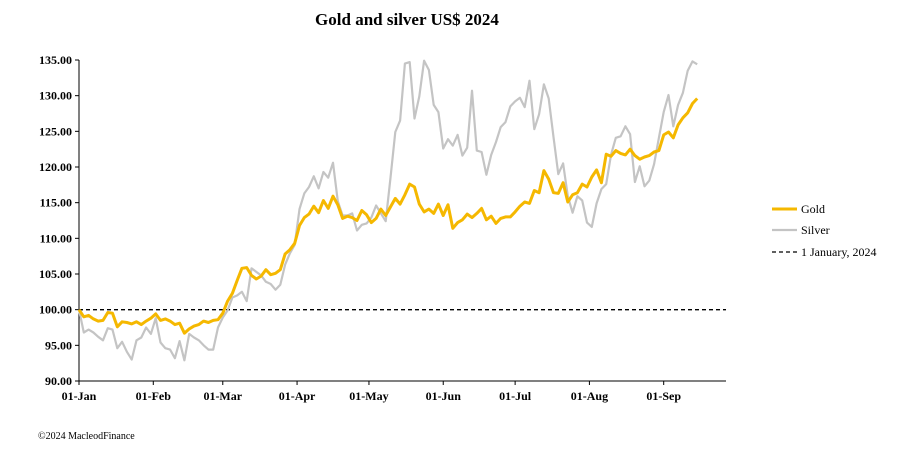 The width and height of the screenshot is (902, 450). What do you see at coordinates (663, 396) in the screenshot?
I see `x-tick-label: 01-Sep` at bounding box center [663, 396].